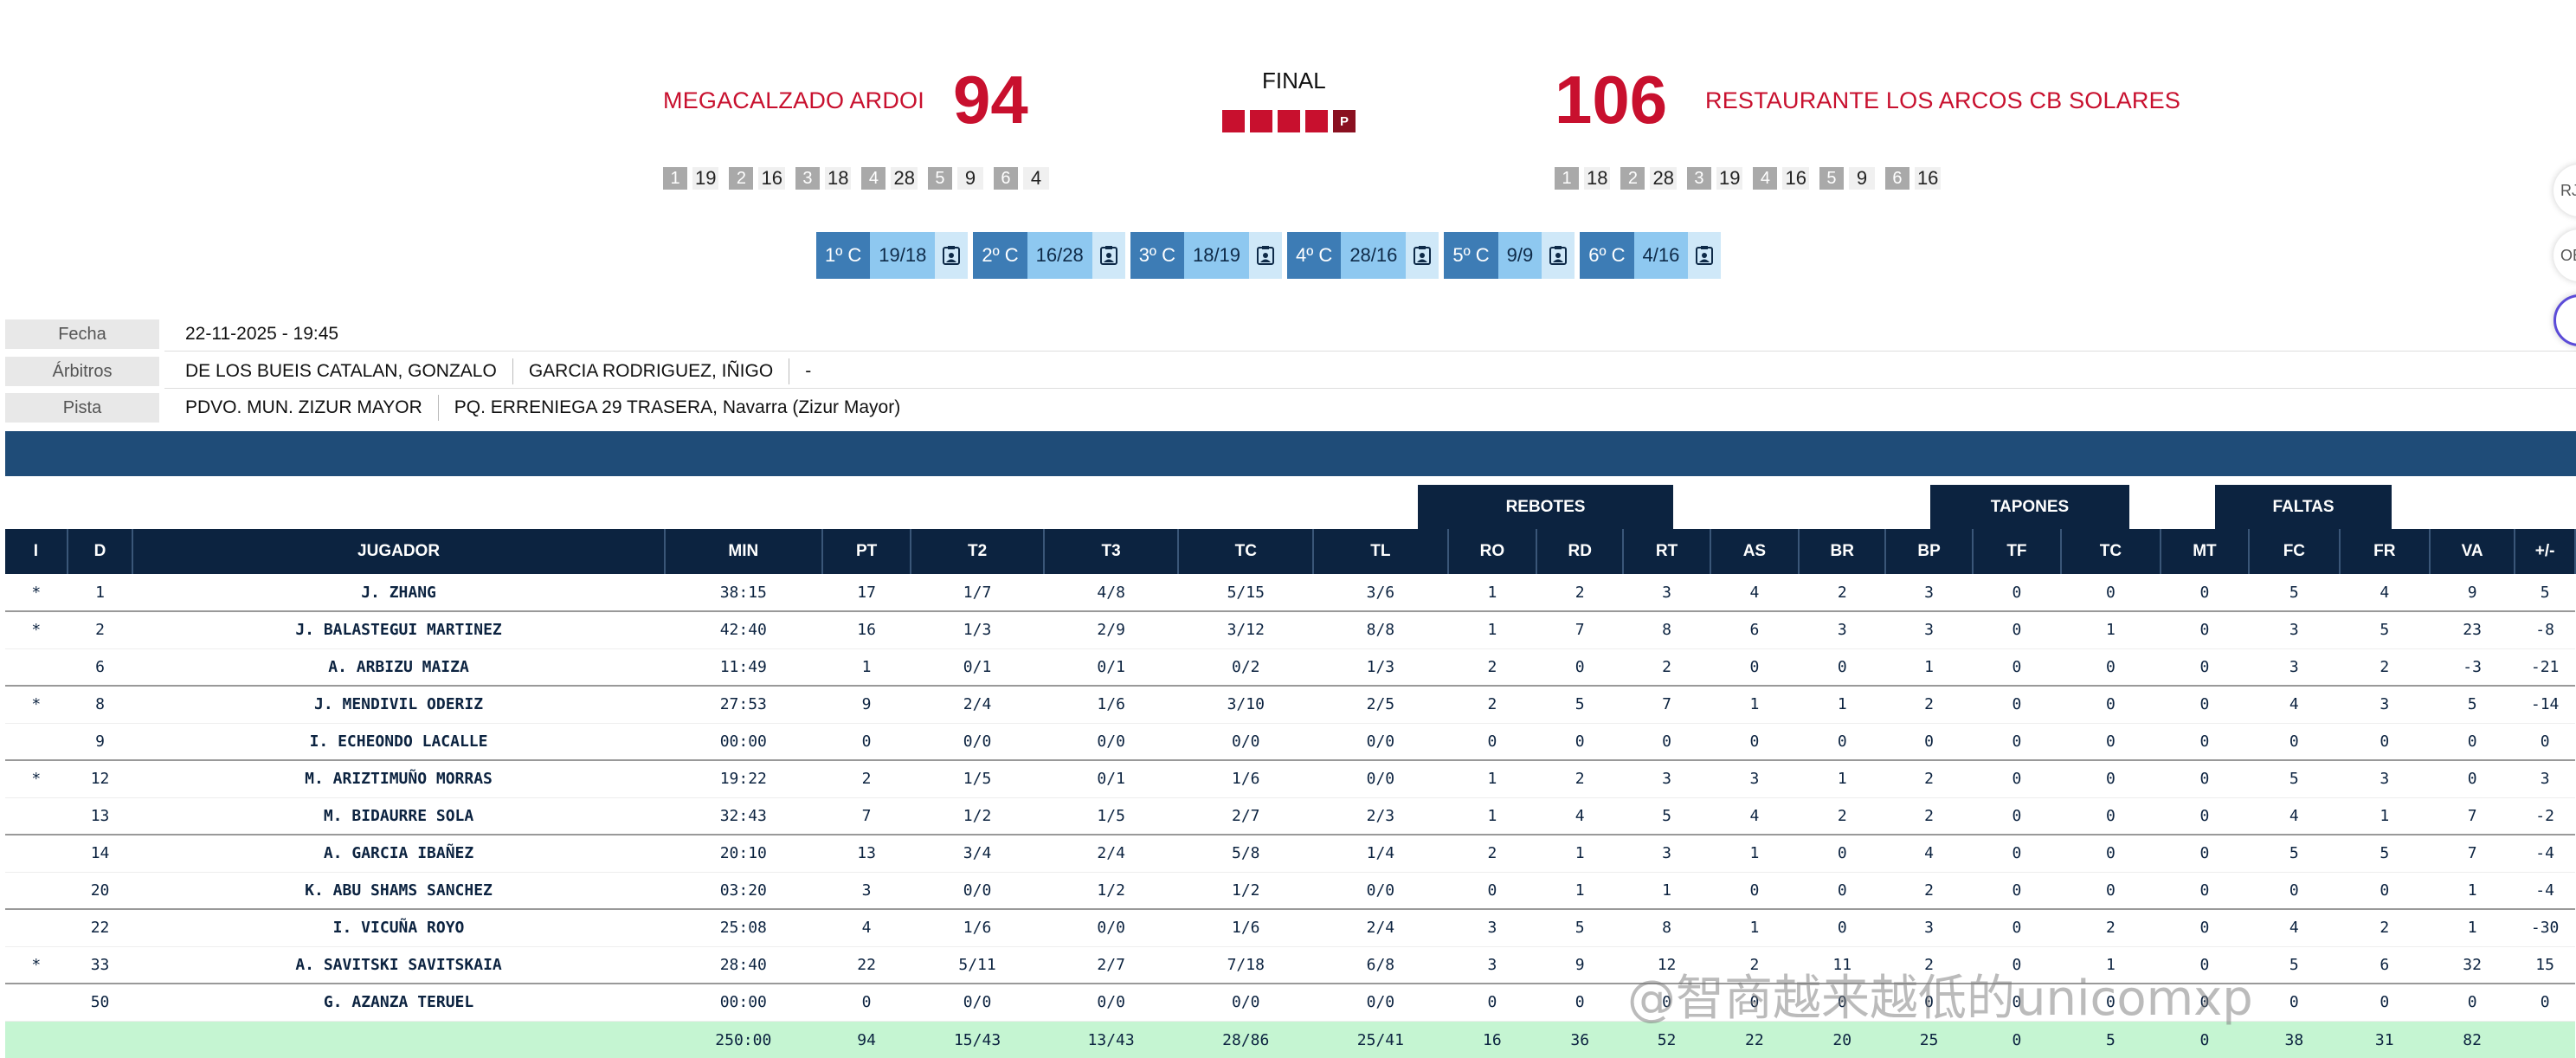  What do you see at coordinates (2545, 551) in the screenshot?
I see `column-header: +/-` at bounding box center [2545, 551].